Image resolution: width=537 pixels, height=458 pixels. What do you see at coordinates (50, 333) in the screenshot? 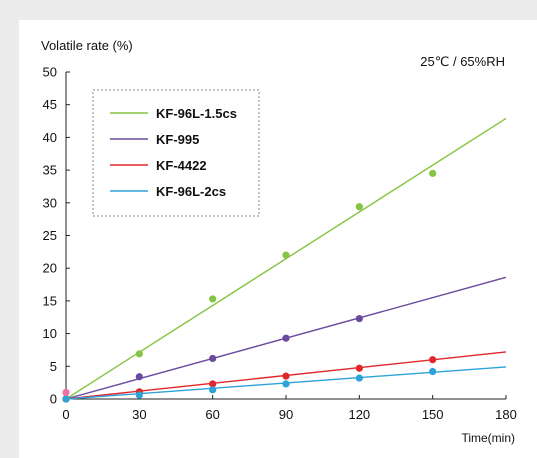
I see `y-tick-label: 10` at bounding box center [50, 333].